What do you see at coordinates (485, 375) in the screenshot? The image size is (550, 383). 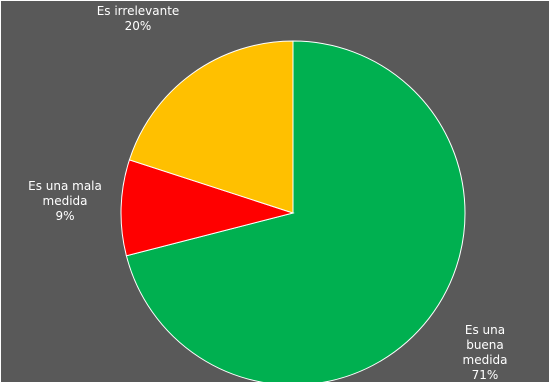 I see `value-label: 71%` at bounding box center [485, 375].